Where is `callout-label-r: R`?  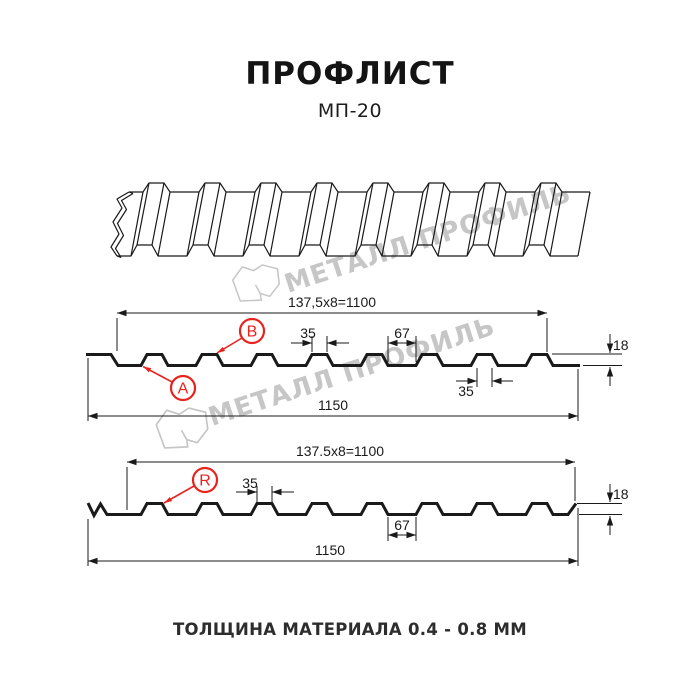 callout-label-r: R is located at coordinates (205, 481).